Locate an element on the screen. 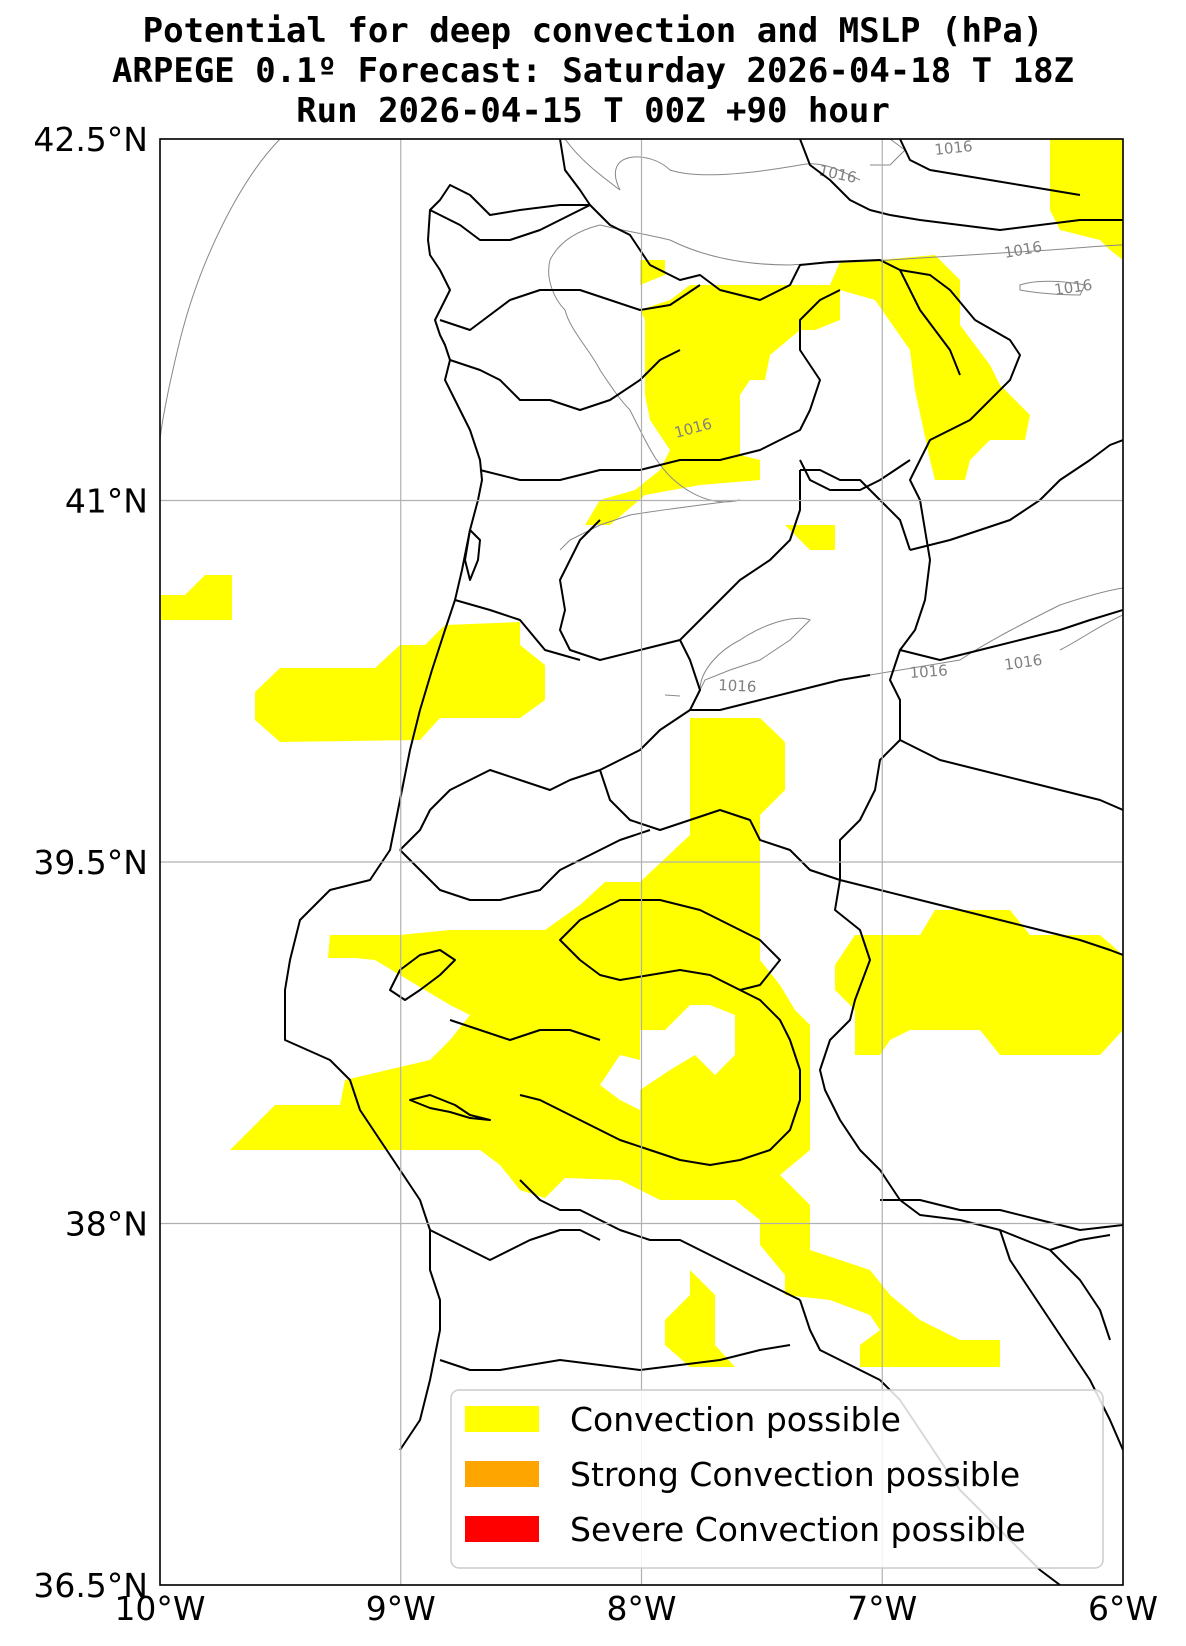  lat-tick-label: 42.5°N is located at coordinates (90, 139).